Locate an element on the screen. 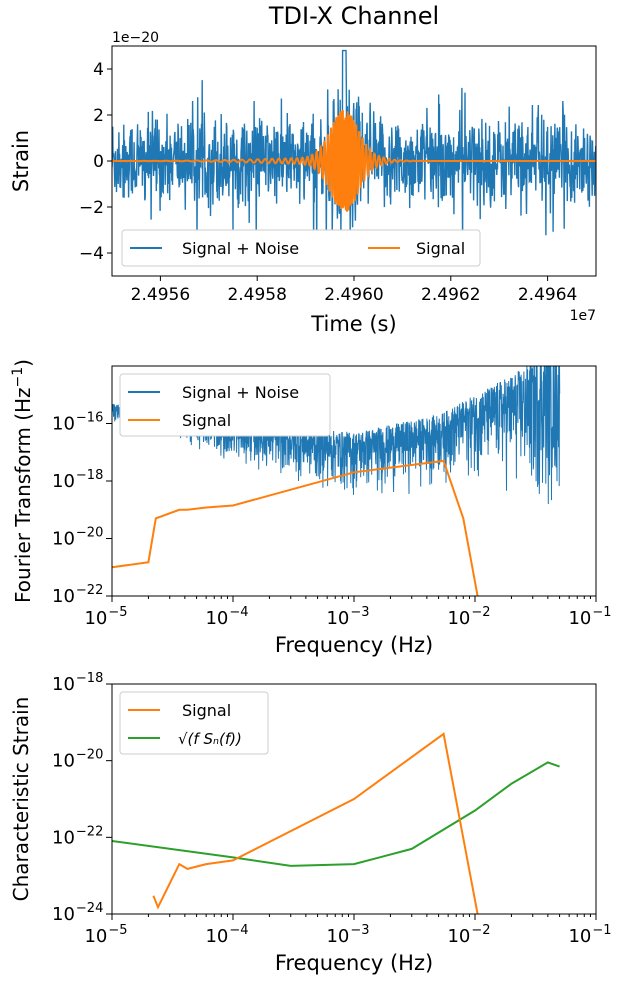  x-tick-label: 2.4962 is located at coordinates (450, 295).